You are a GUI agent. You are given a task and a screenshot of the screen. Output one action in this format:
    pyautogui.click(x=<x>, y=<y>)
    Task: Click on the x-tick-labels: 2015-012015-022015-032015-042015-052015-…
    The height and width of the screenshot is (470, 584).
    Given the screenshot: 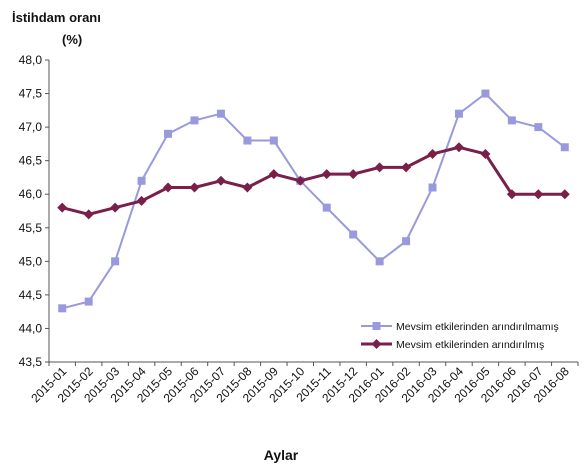 What is the action you would take?
    pyautogui.click(x=303, y=383)
    